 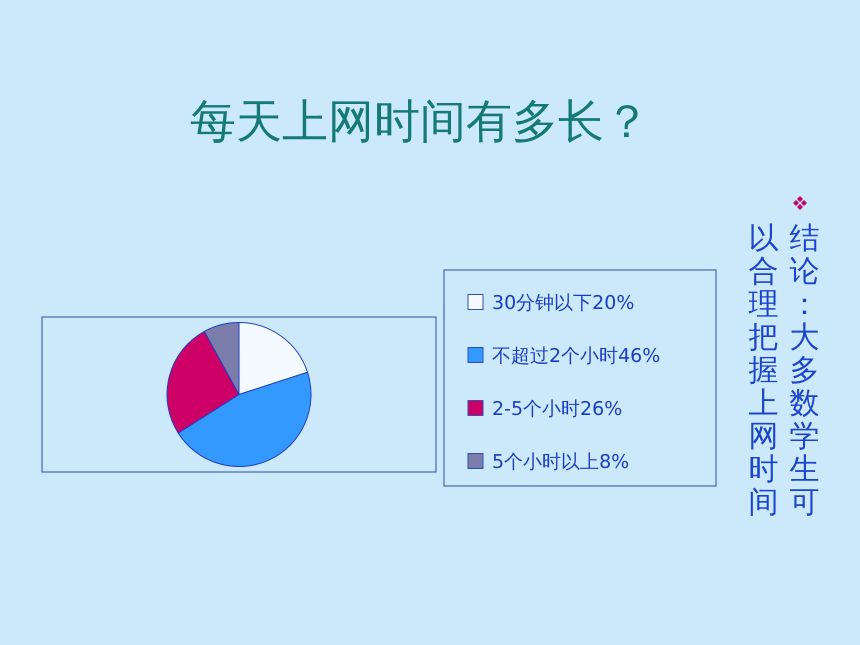 I want to click on legend-label: 不超过2个小时46%, so click(x=576, y=356).